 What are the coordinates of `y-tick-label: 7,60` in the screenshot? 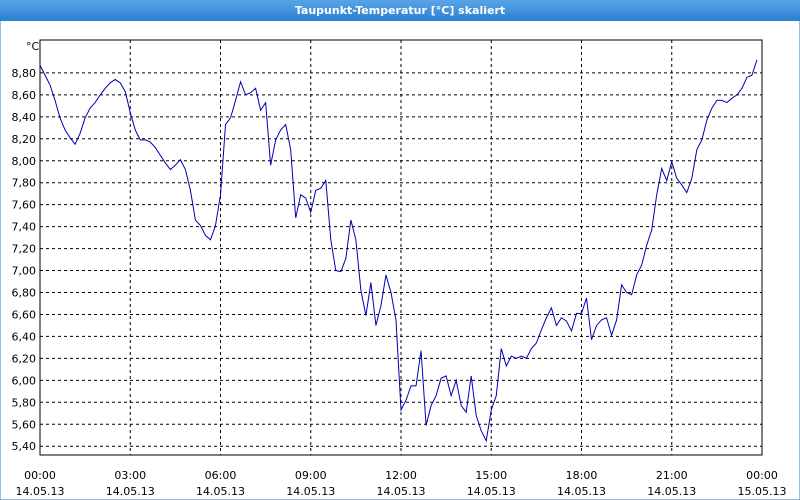 It's located at (24, 205).